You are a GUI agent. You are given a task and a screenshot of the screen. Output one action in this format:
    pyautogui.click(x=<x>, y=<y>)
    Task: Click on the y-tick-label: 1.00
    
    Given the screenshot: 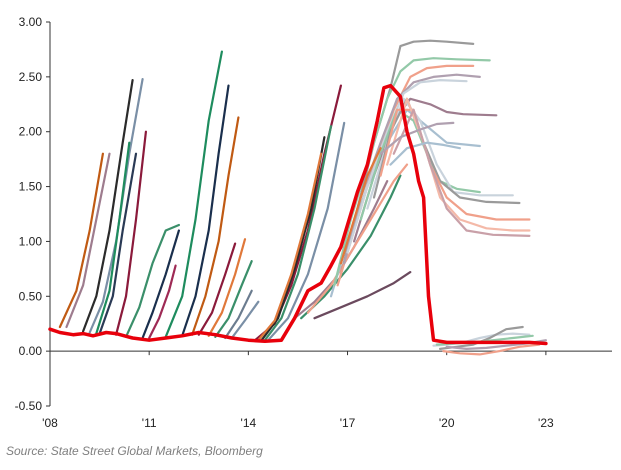 What is the action you would take?
    pyautogui.click(x=31, y=241)
    